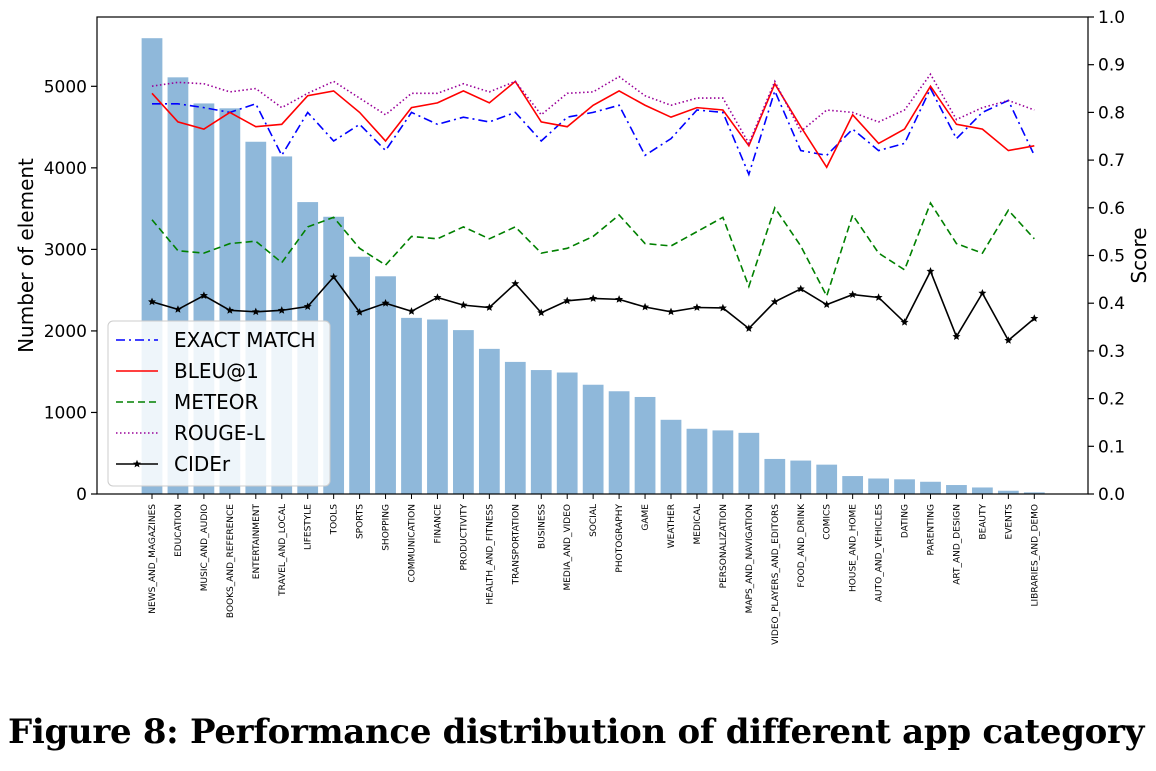 The image size is (1156, 771). Describe the element at coordinates (724, 546) in the screenshot. I see `x-tick-label: PERSONALIZATION` at that location.